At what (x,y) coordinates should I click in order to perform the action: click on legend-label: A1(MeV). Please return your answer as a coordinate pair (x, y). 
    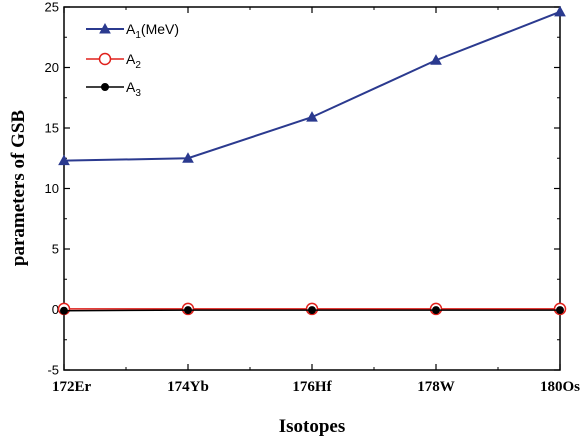
    Looking at the image, I should click on (152, 31).